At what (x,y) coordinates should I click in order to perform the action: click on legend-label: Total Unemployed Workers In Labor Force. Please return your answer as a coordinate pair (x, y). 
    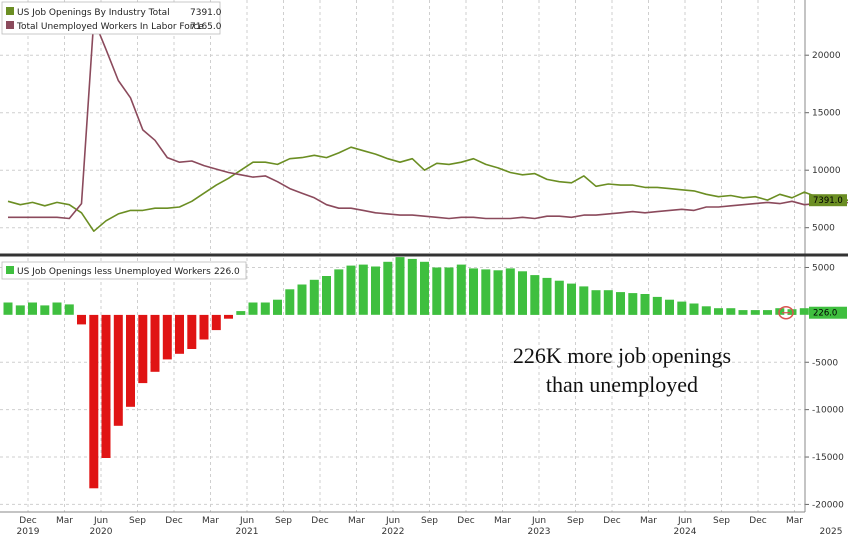
    Looking at the image, I should click on (110, 27).